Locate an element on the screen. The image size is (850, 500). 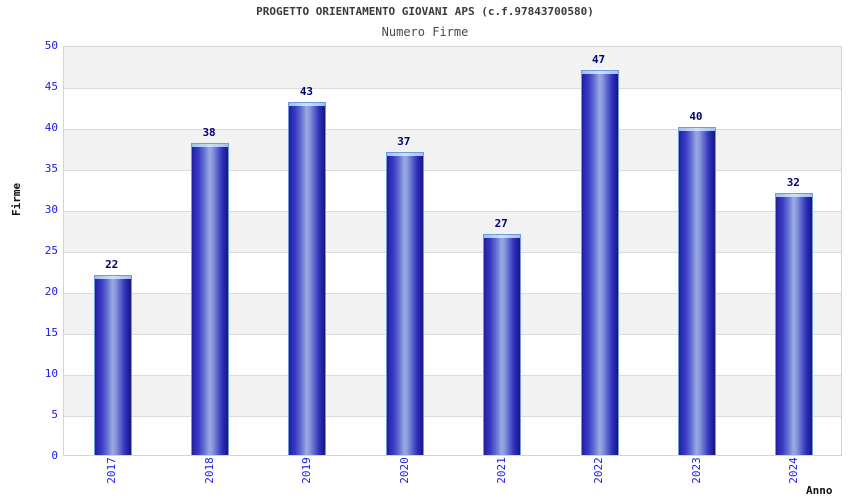
x-axis-tick-label: 2022 is located at coordinates (599, 470).